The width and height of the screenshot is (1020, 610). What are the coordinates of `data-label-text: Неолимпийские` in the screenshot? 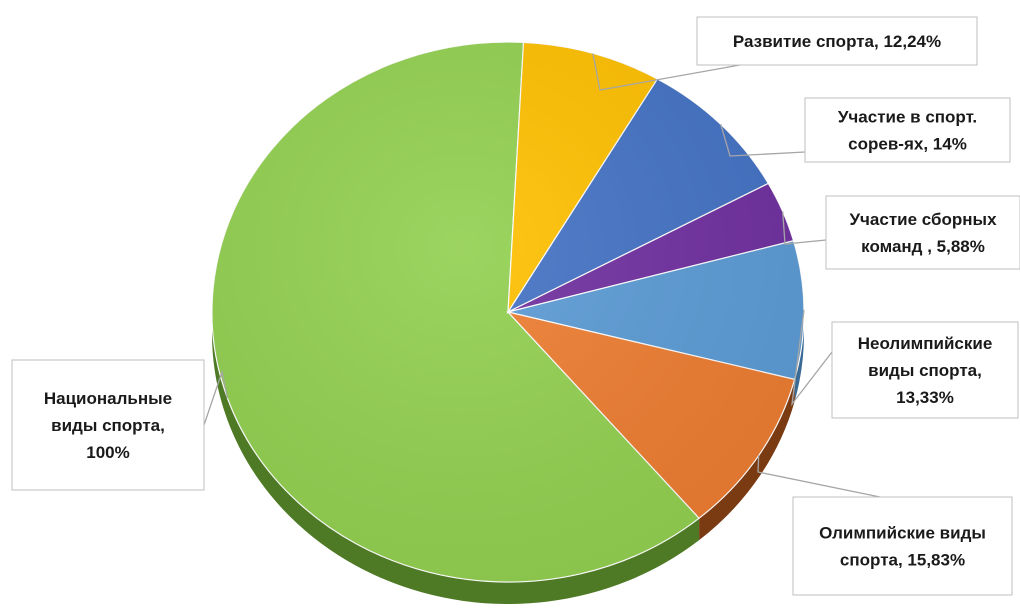 It's located at (925, 343).